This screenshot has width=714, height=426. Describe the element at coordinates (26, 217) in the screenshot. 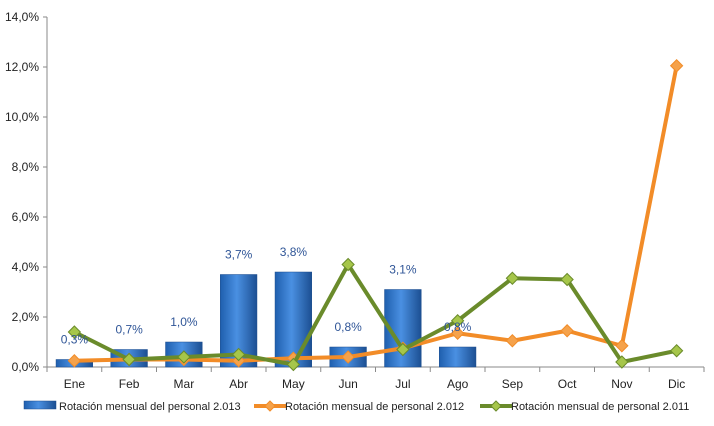

I see `y-tick-label: 6,0%` at that location.